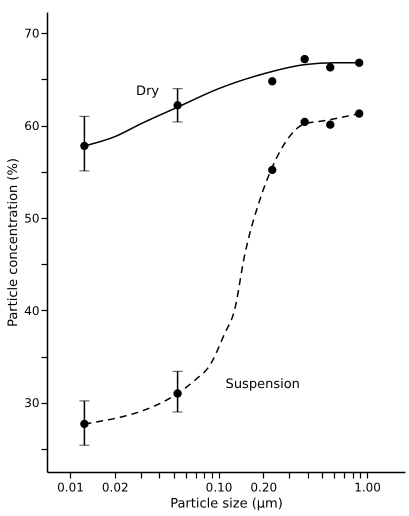 The image size is (409, 516). I want to click on y-axis-title: Particle concentration (%), so click(14, 242).